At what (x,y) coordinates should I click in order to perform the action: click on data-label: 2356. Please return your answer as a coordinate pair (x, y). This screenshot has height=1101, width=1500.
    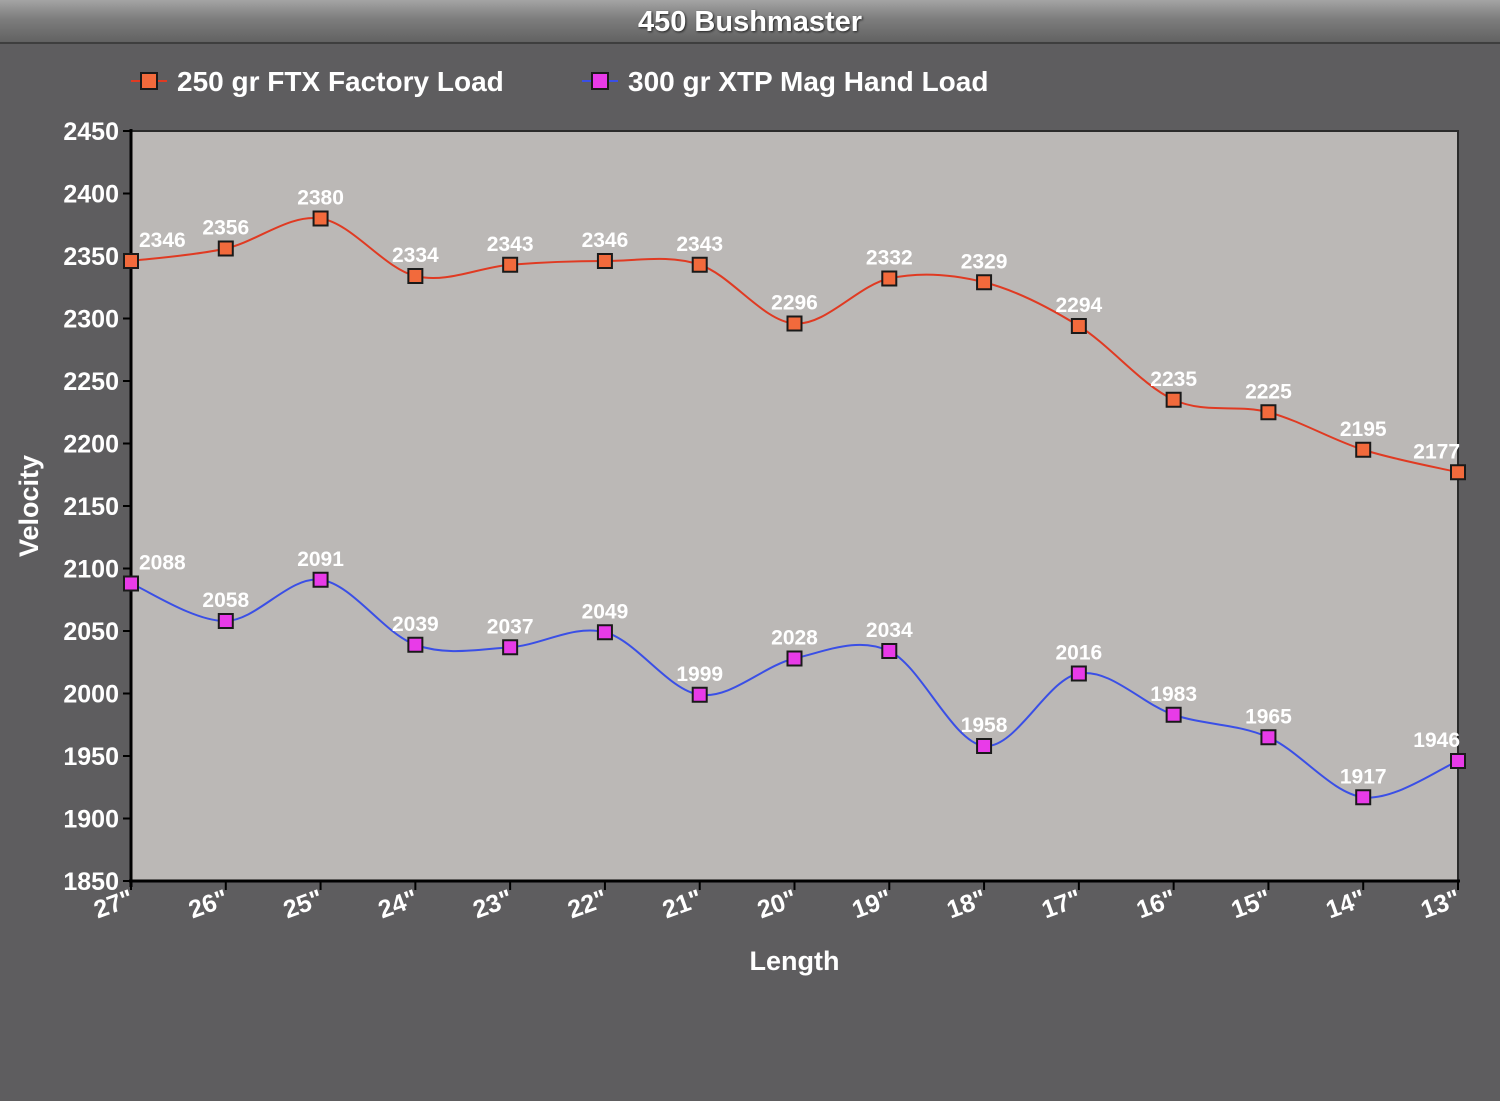
    Looking at the image, I should click on (225, 228).